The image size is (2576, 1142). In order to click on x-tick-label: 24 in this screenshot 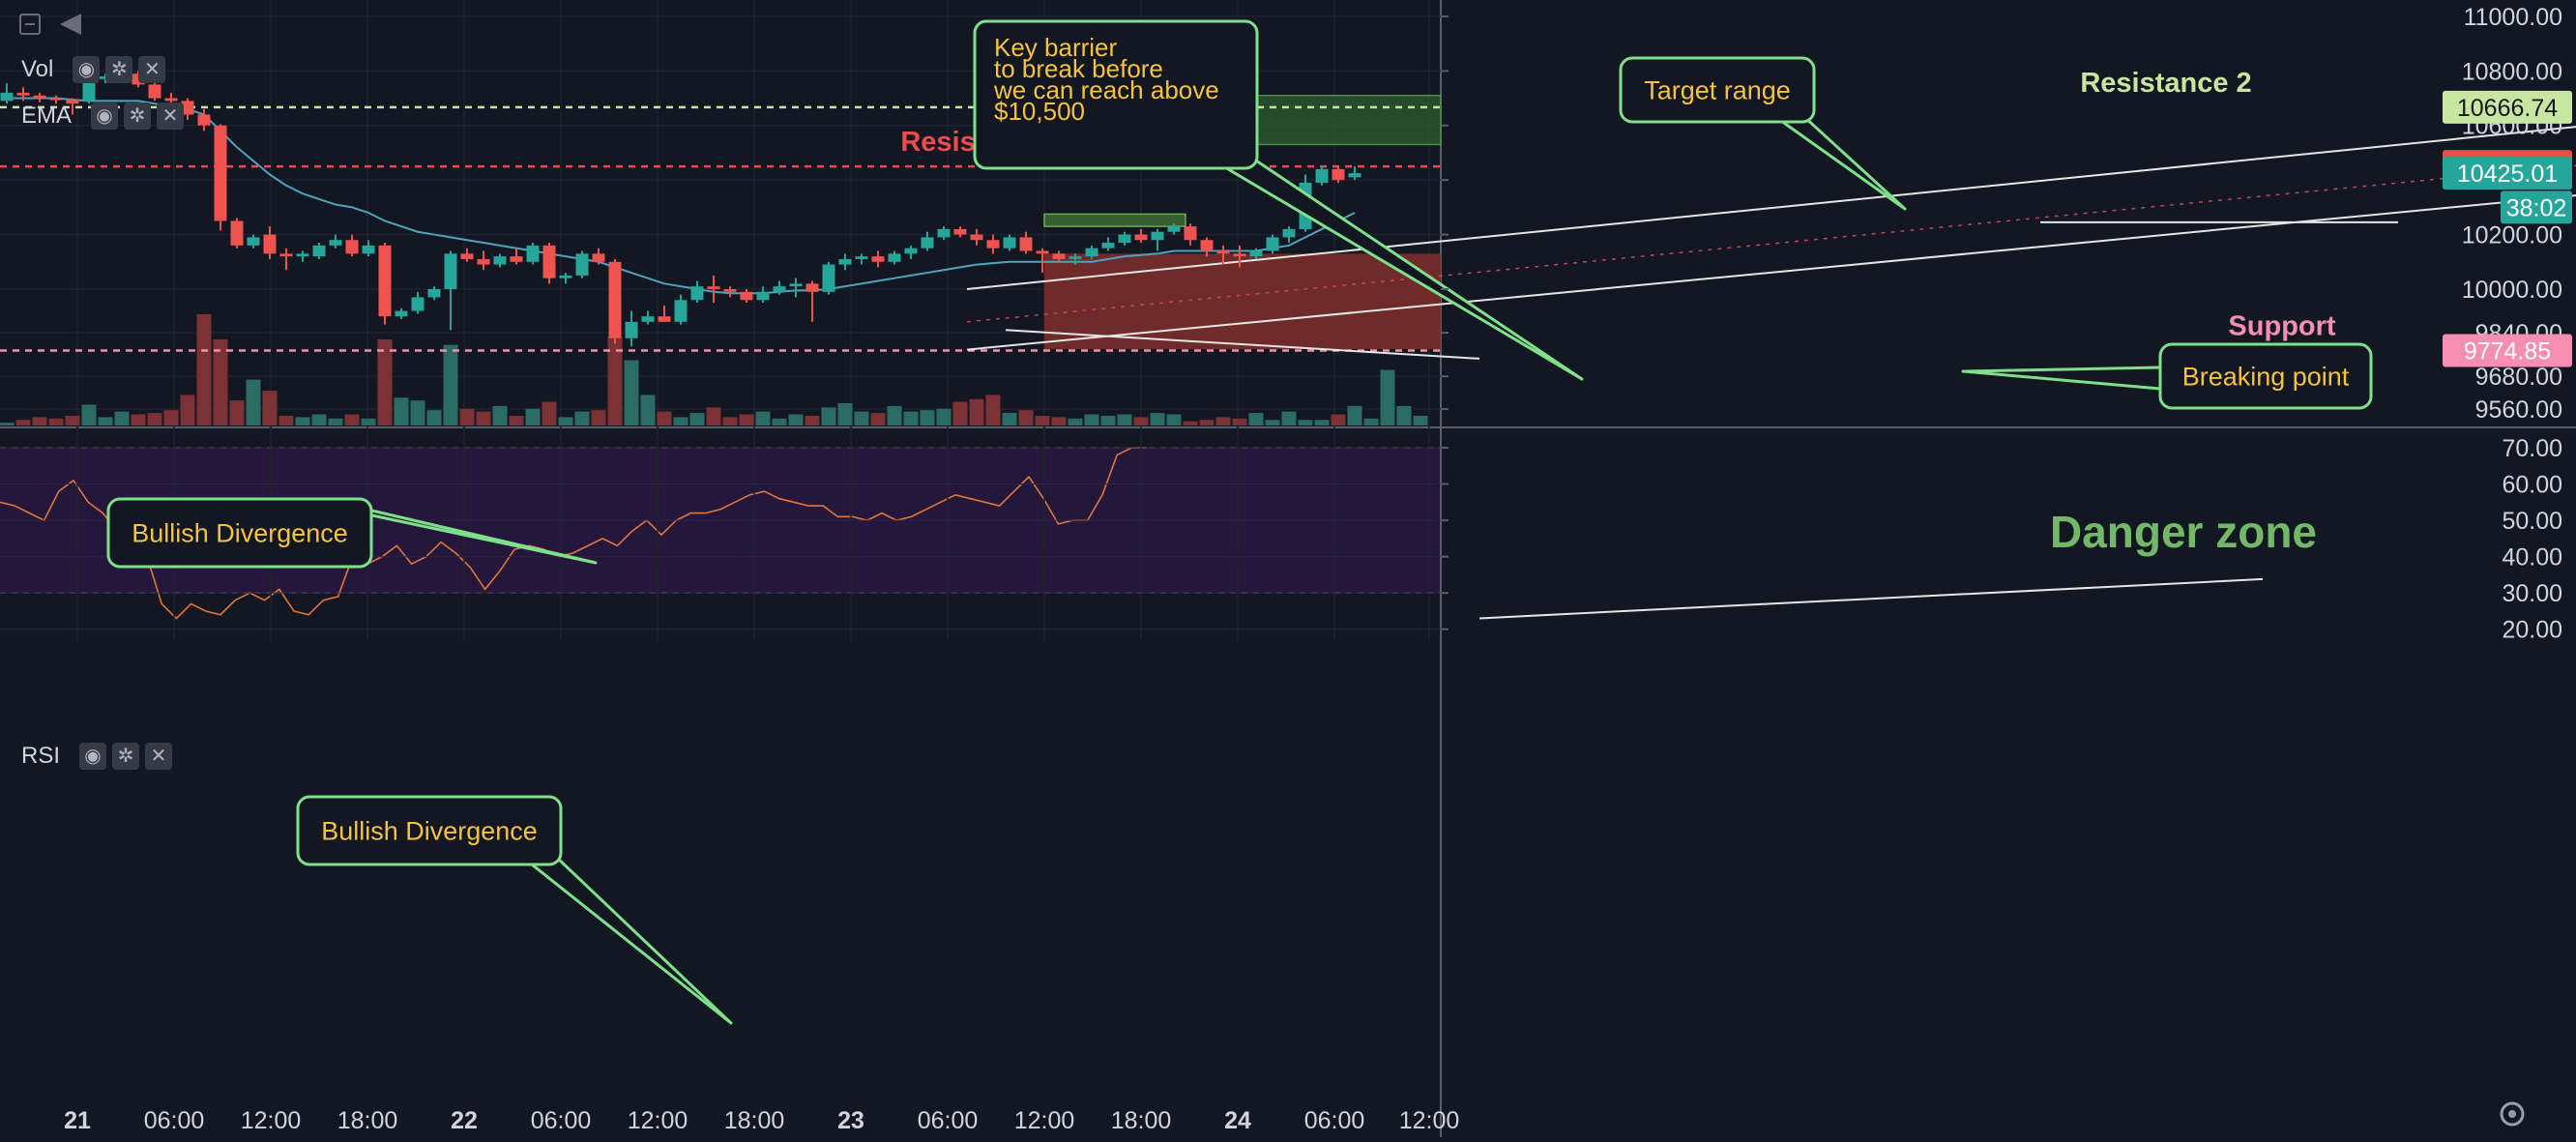, I will do `click(1237, 1120)`.